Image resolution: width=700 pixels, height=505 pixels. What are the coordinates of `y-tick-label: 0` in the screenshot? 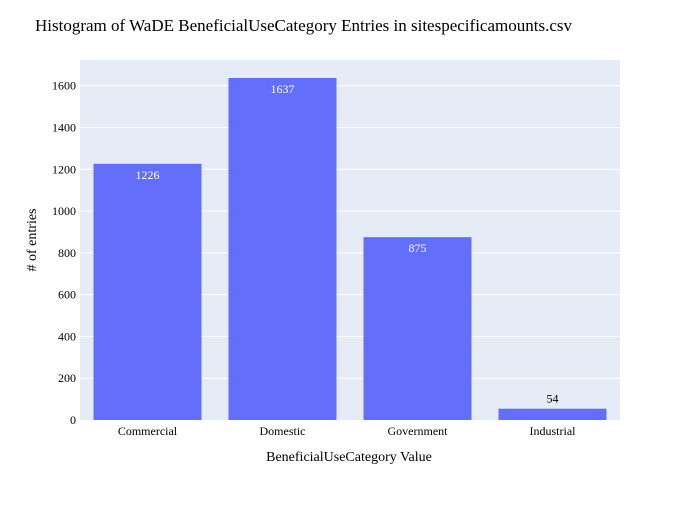 It's located at (73, 420).